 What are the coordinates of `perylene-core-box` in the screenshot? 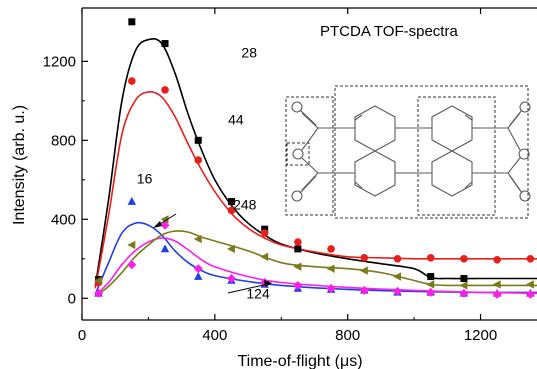 It's located at (431, 152).